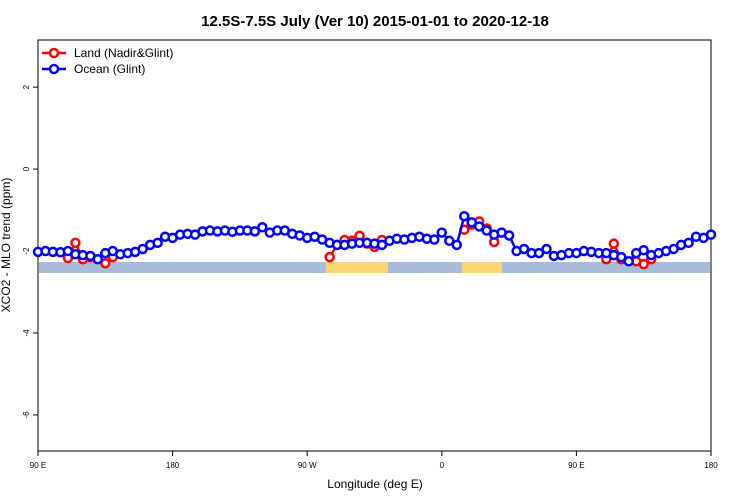 This screenshot has height=500, width=750. I want to click on x-tick-label: 90 W, so click(307, 465).